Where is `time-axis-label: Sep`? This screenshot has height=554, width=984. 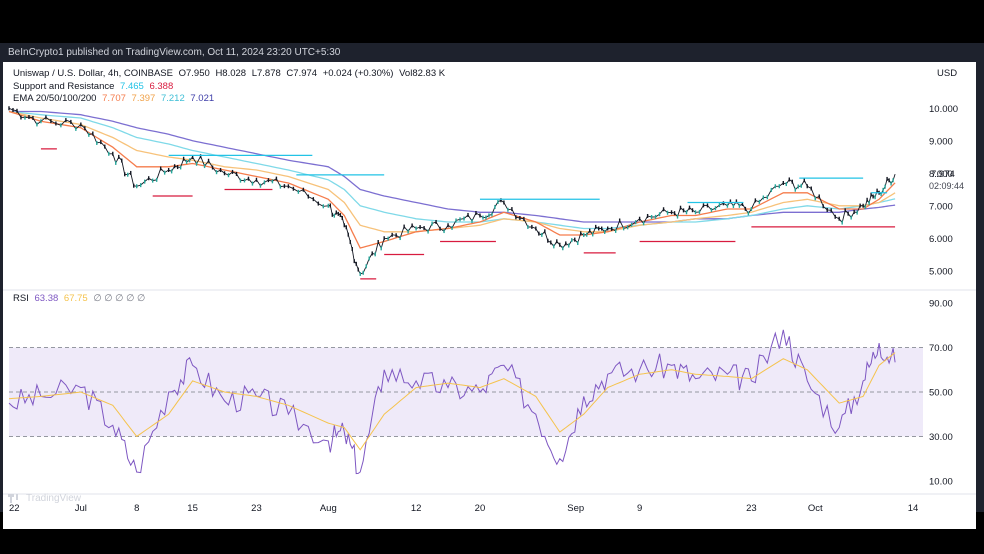 time-axis-label: Sep is located at coordinates (575, 508).